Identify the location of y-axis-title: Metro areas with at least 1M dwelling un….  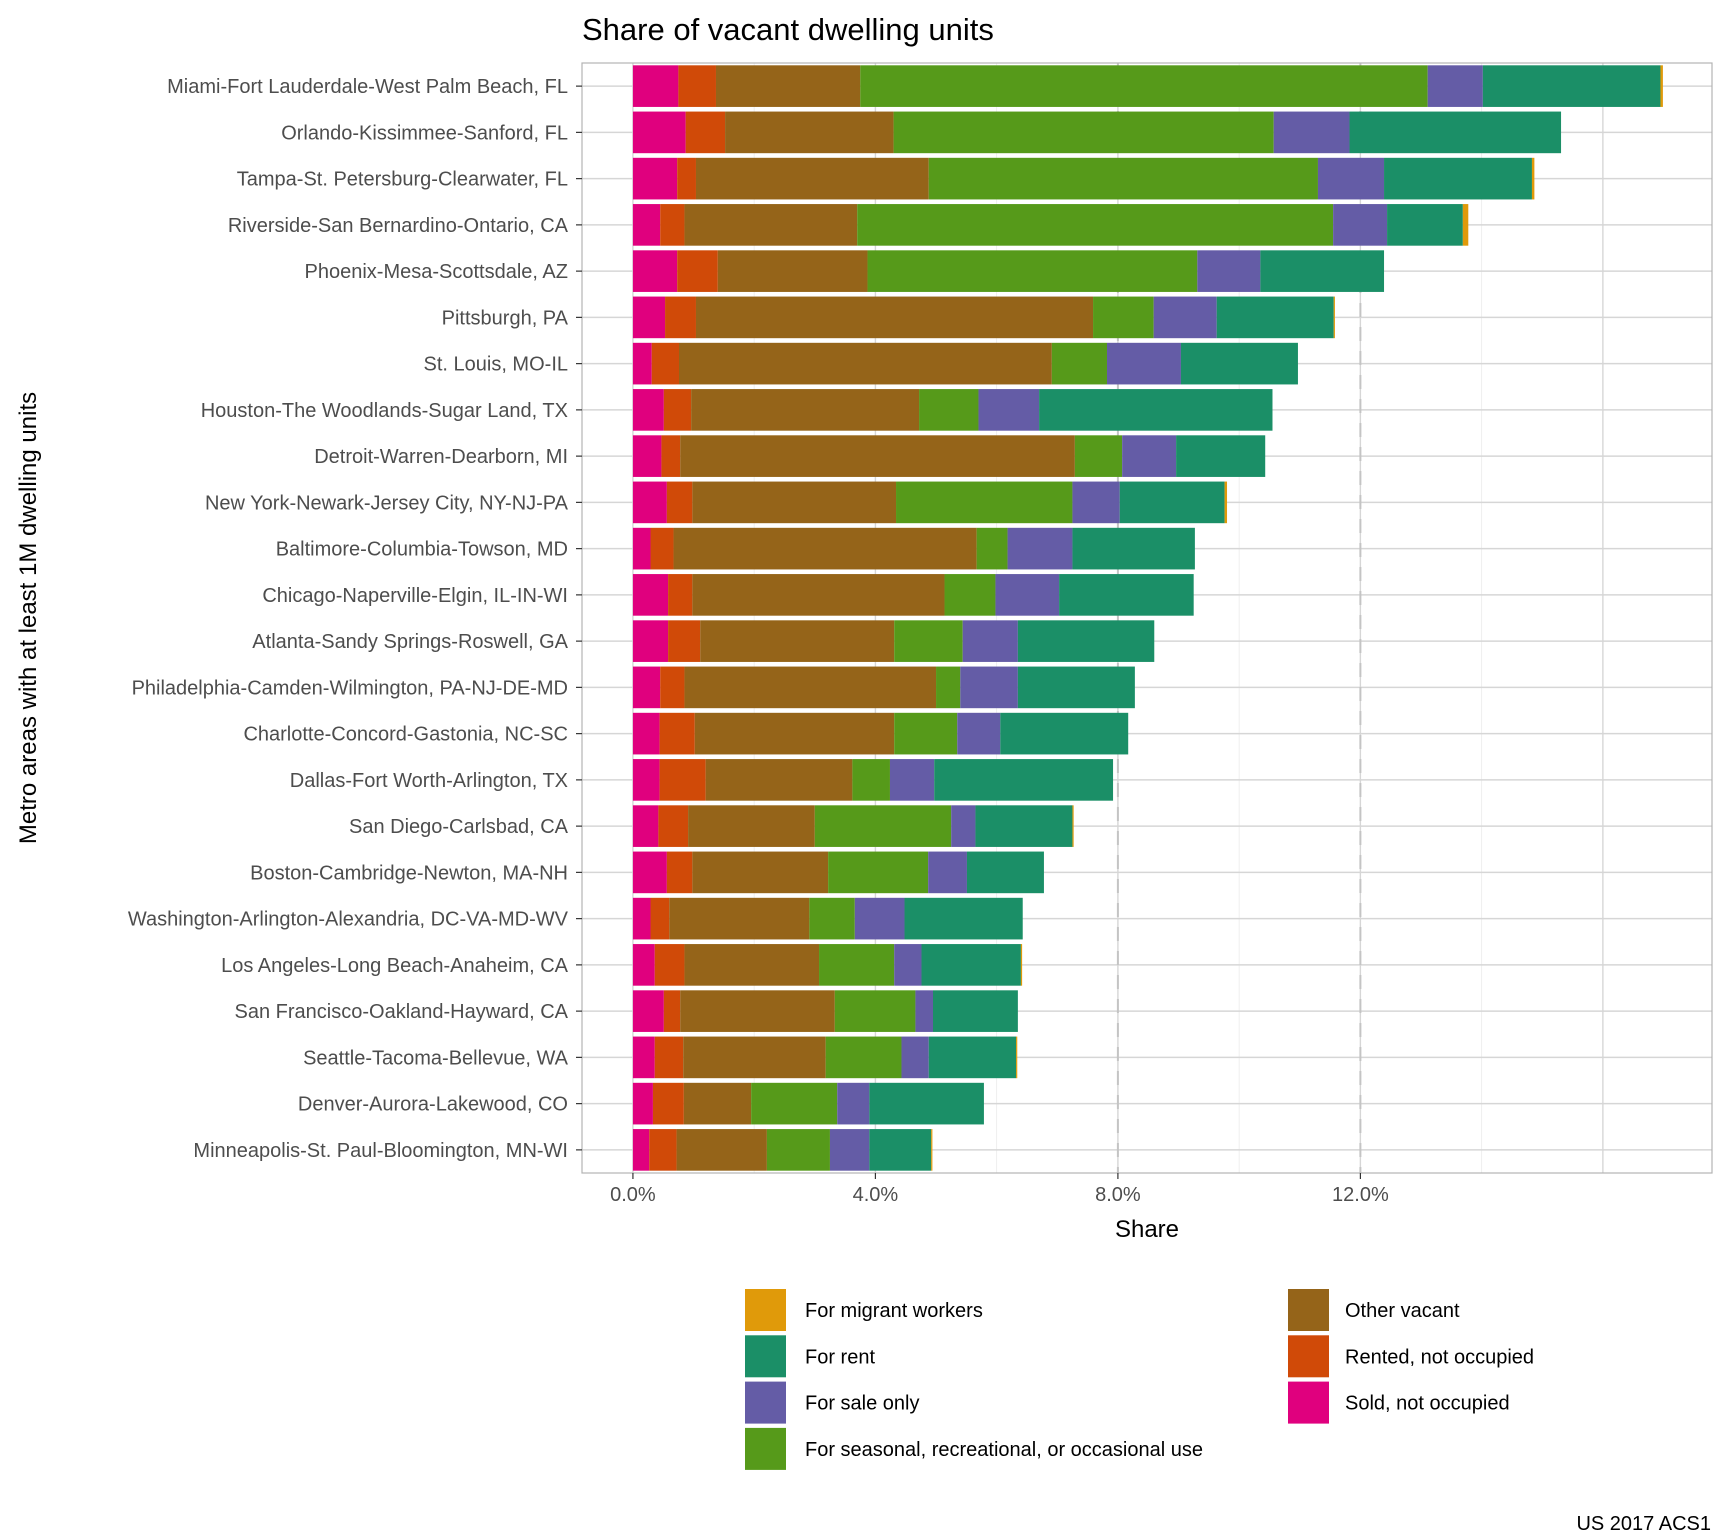
(28, 618).